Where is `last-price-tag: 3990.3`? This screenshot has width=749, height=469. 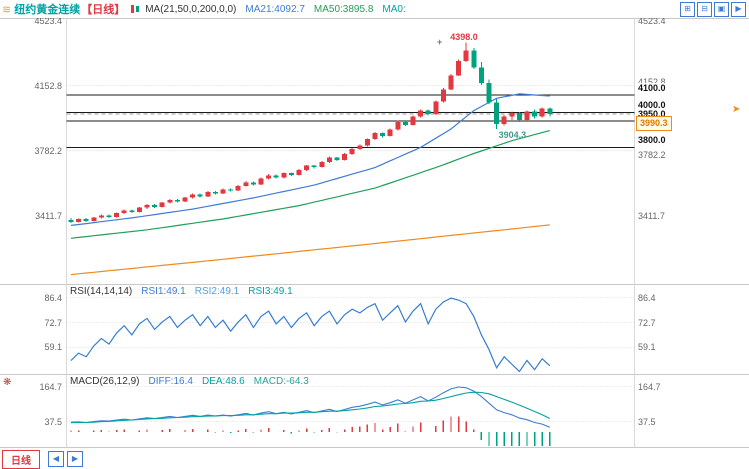
last-price-tag: 3990.3 is located at coordinates (654, 123).